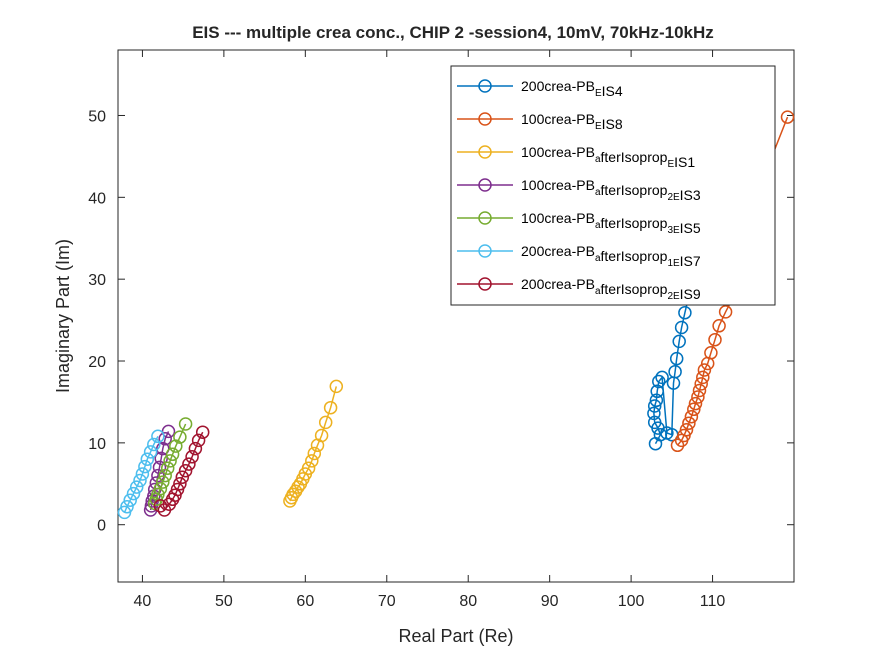 The width and height of the screenshot is (875, 656). I want to click on legend-entry-label: 100crea-PBafterIsoprop3EIS5, so click(611, 223).